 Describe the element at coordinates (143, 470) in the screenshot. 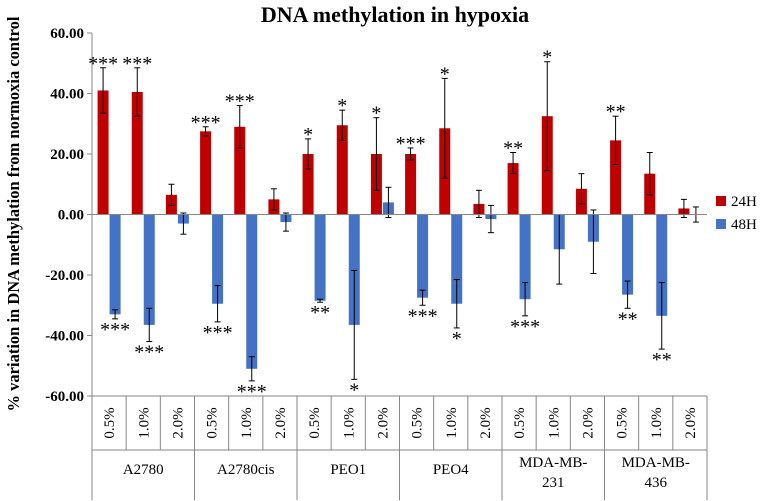

I see `group-label: A2780` at that location.